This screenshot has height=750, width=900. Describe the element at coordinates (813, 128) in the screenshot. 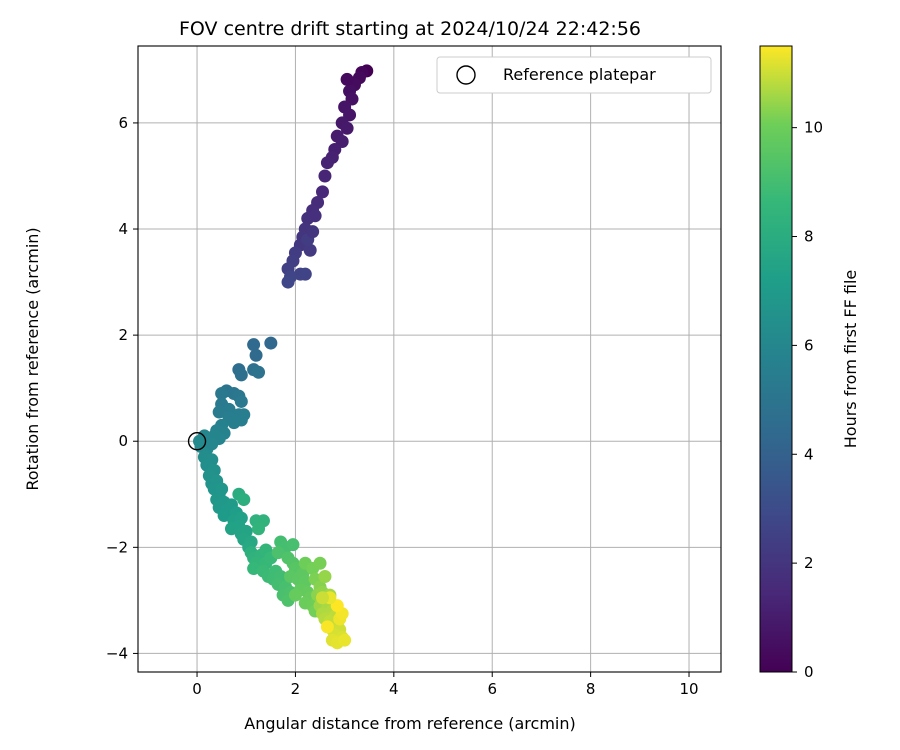

I see `colorbar-tick-label: 10` at that location.